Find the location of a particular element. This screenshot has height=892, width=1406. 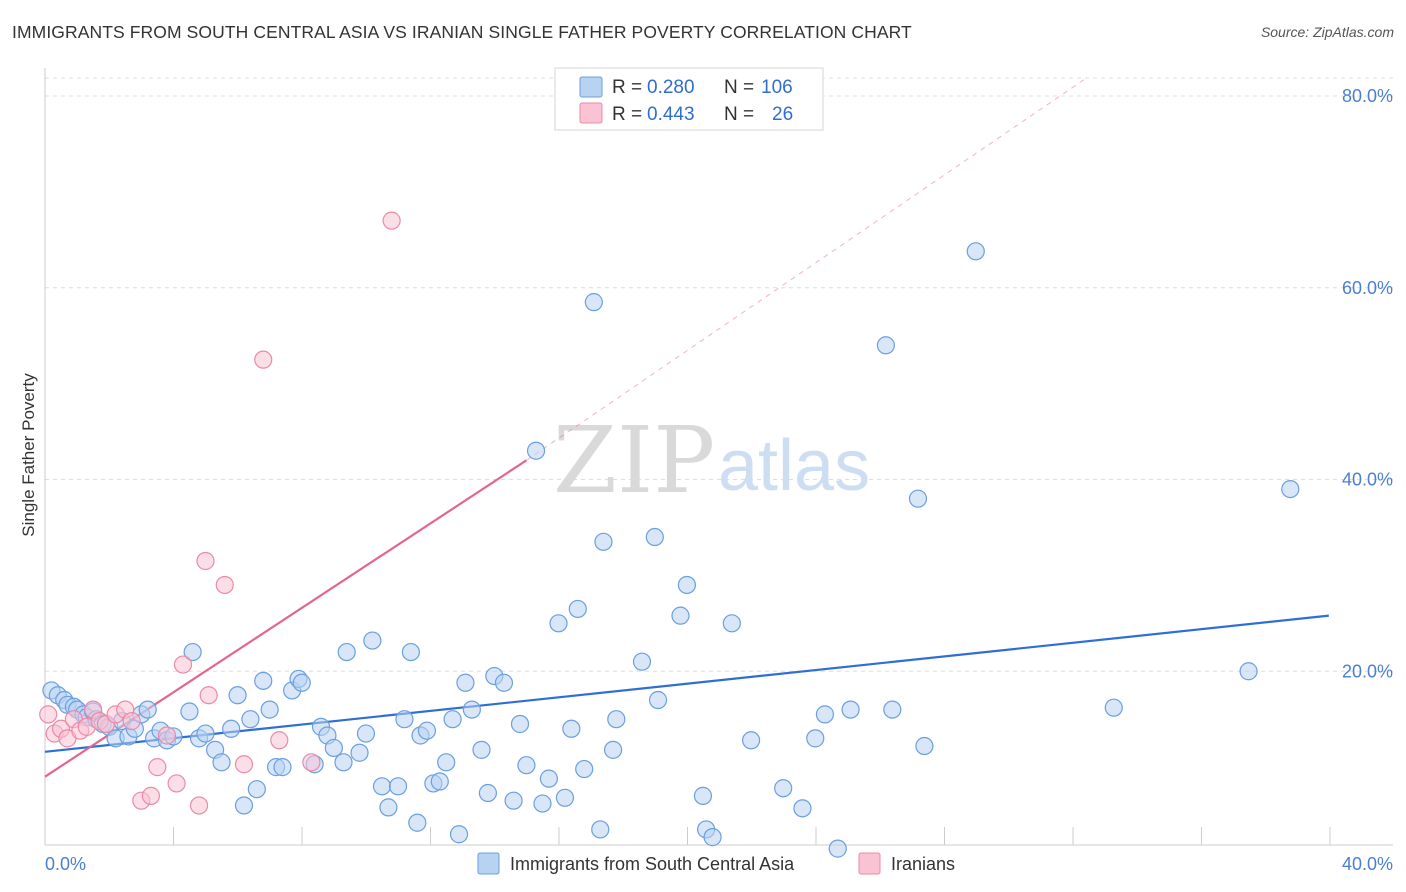

legend-n-label-1: N = is located at coordinates (739, 87).